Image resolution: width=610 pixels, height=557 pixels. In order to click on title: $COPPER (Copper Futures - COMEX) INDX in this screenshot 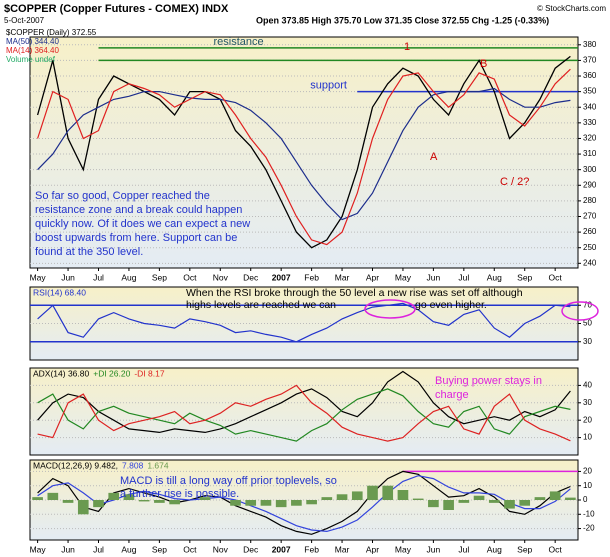, I will do `click(116, 9)`.